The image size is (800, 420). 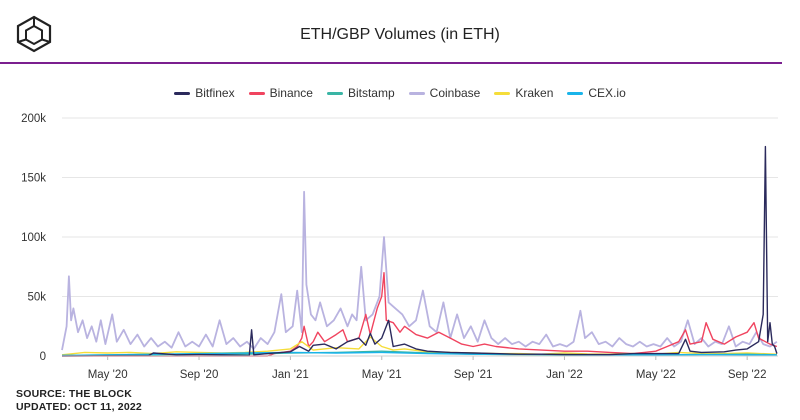 What do you see at coordinates (455, 93) in the screenshot?
I see `legend-label: Coinbase` at bounding box center [455, 93].